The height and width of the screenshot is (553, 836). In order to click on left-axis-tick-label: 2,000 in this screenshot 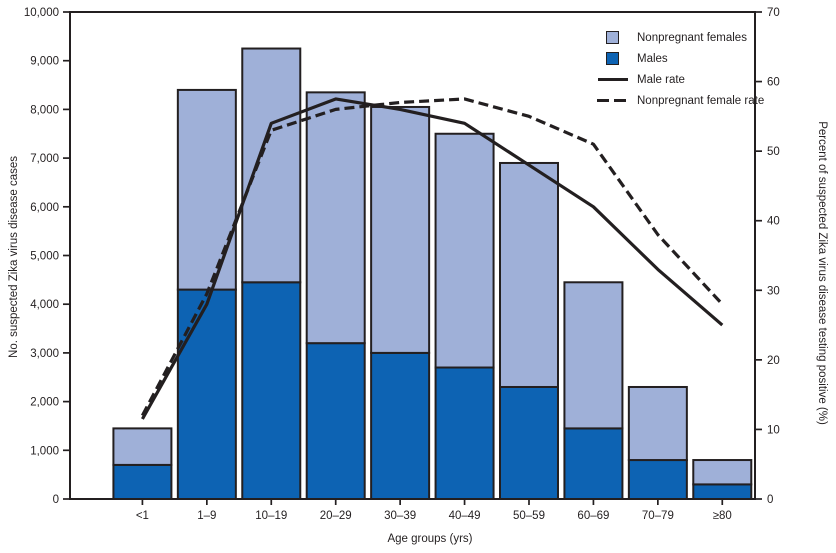, I will do `click(44, 403)`.